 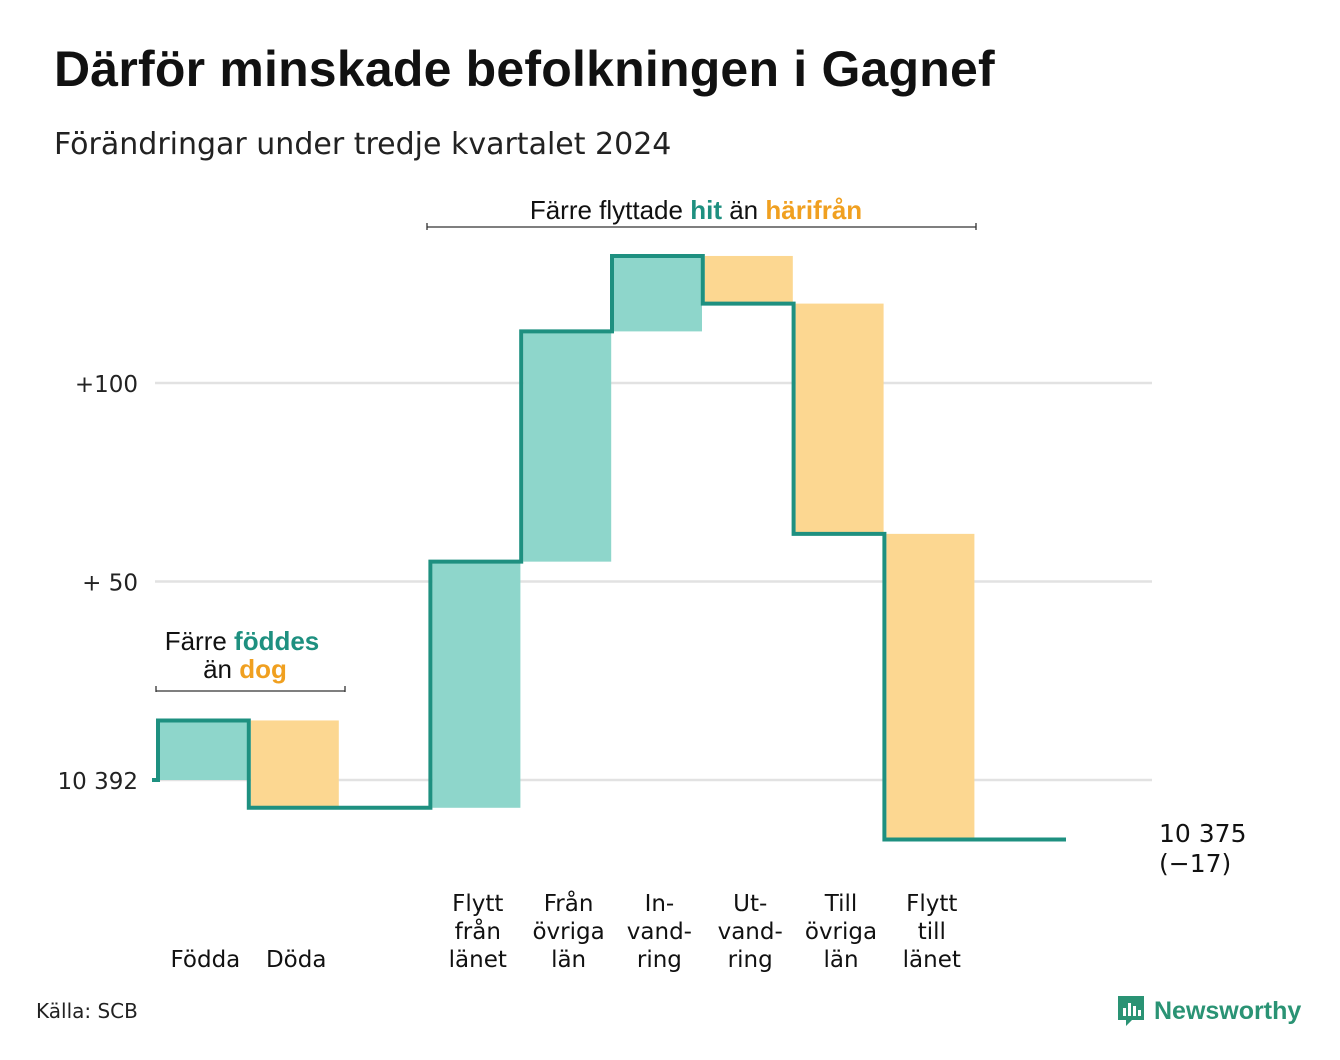 What do you see at coordinates (110, 584) in the screenshot?
I see `y-tick-label: + 50` at bounding box center [110, 584].